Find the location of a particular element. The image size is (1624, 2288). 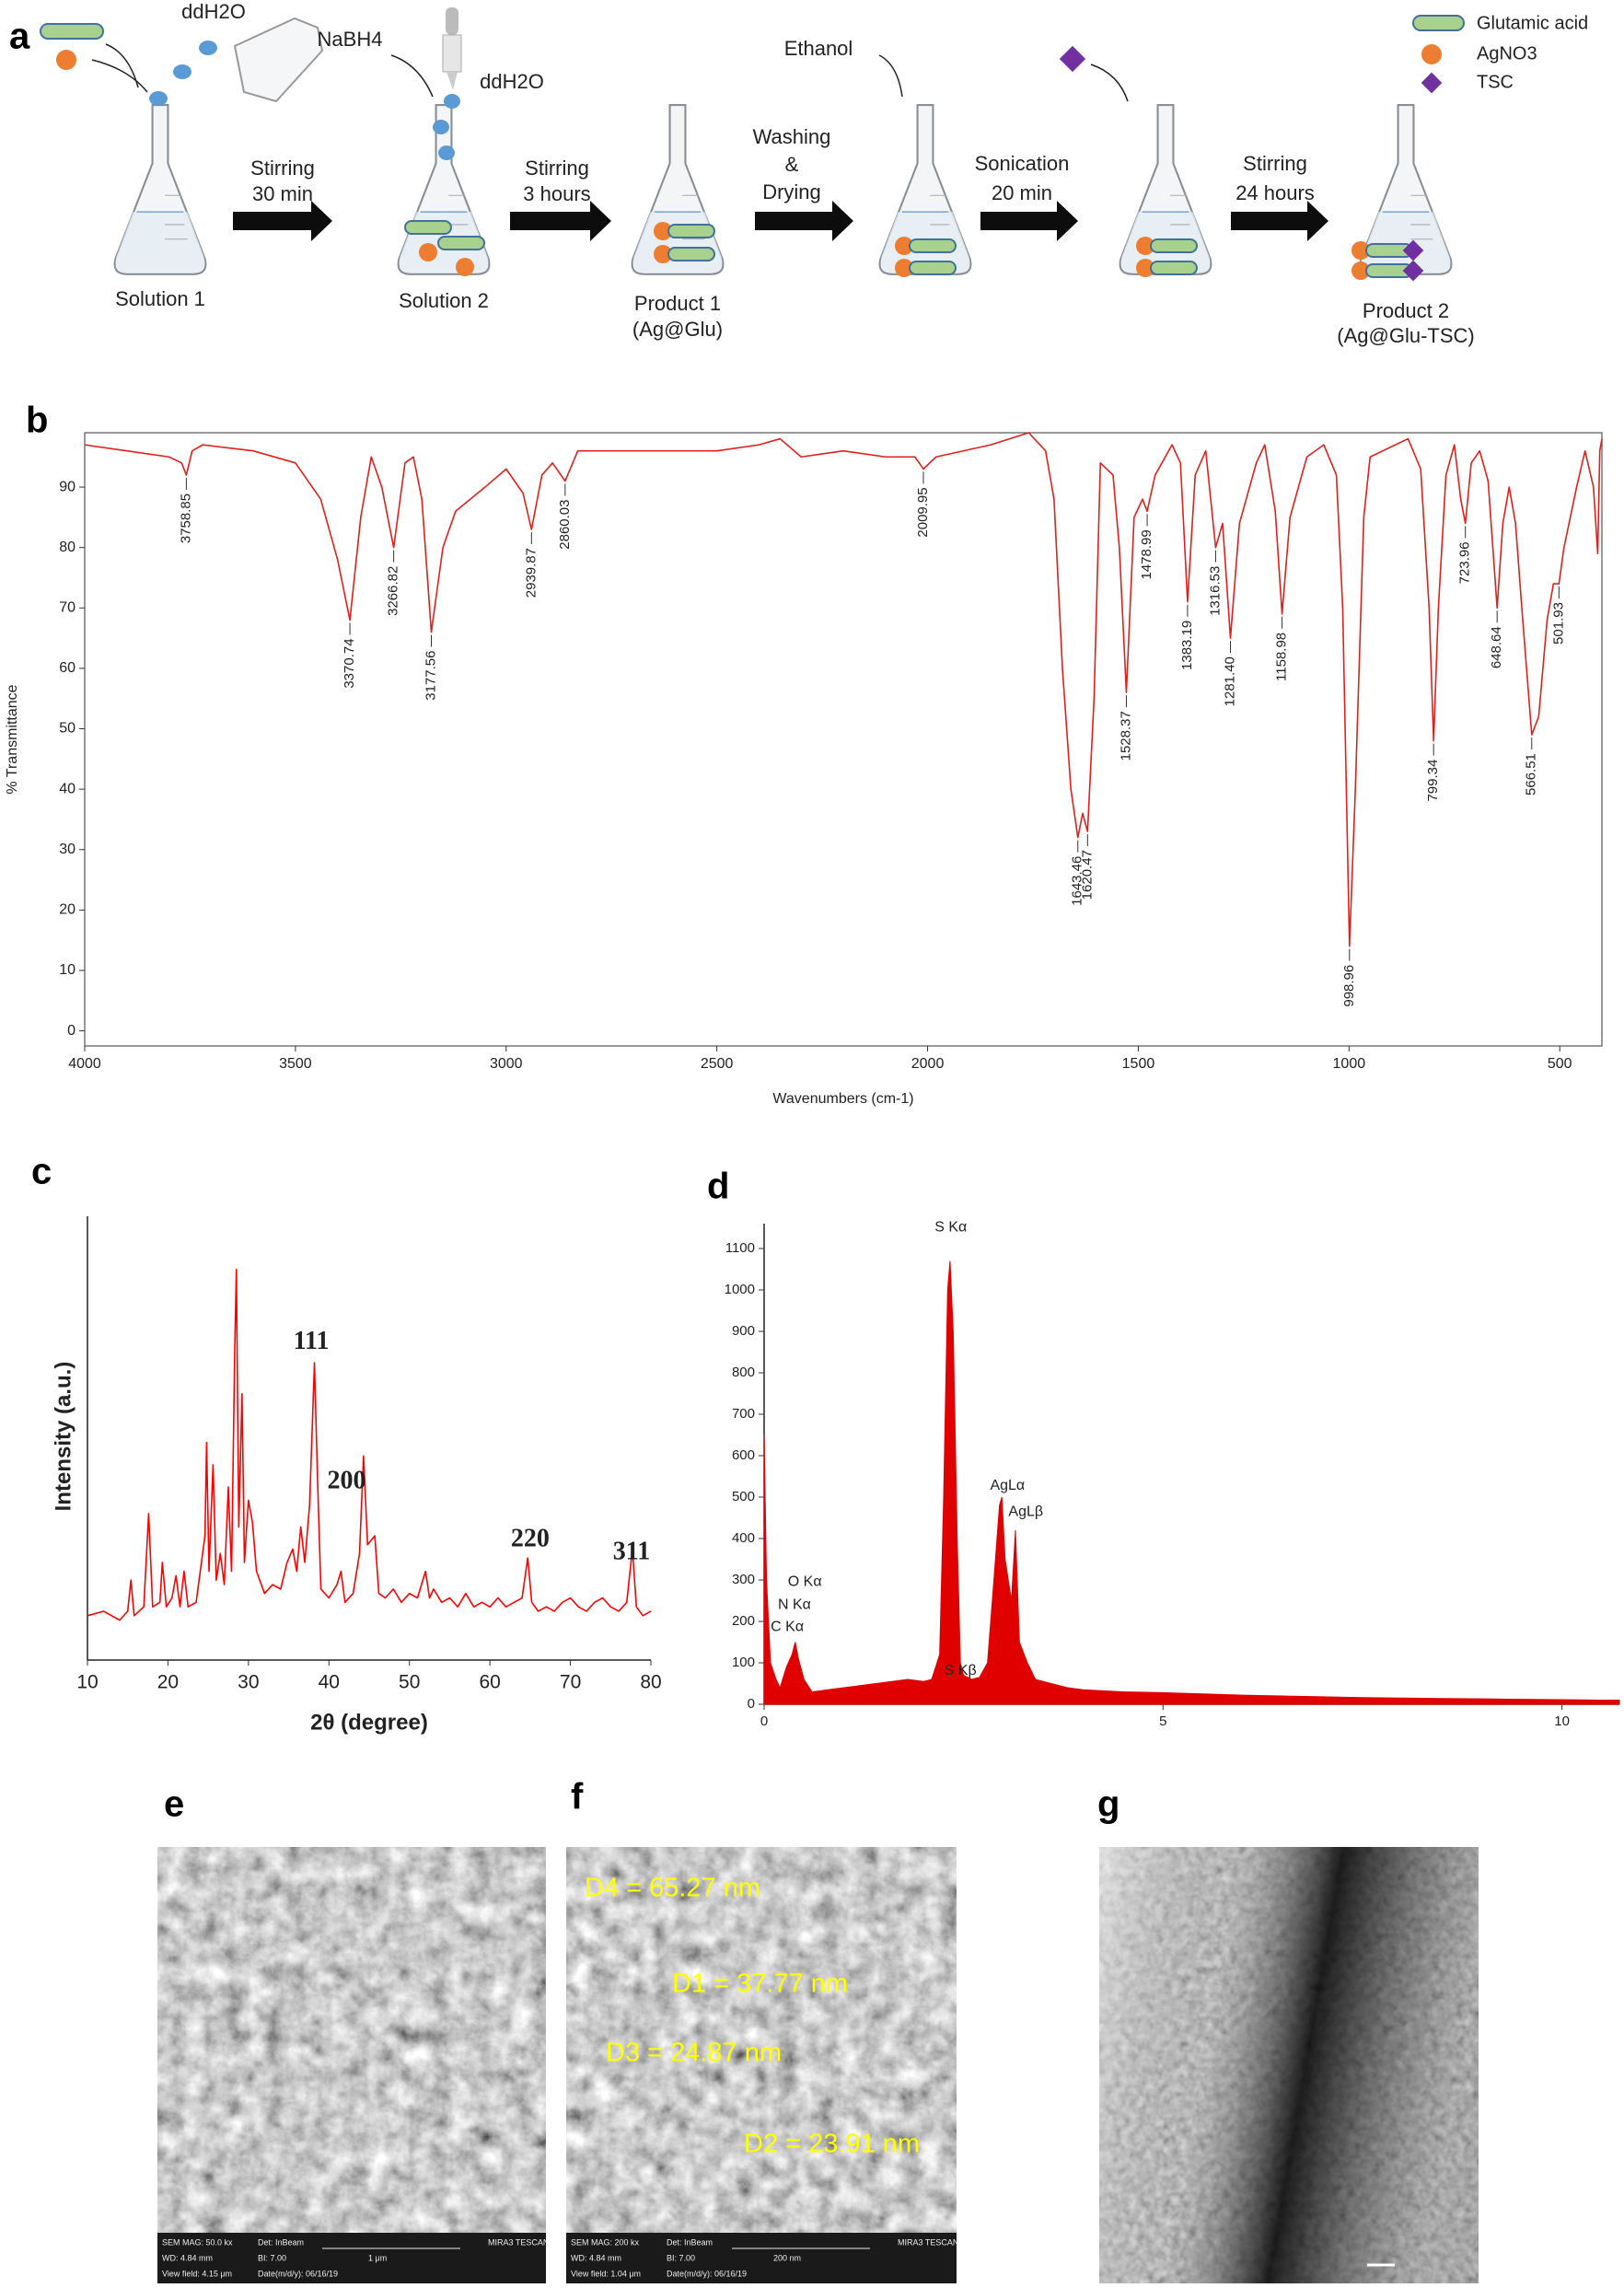

y-tick-label: 80 is located at coordinates (67, 547).